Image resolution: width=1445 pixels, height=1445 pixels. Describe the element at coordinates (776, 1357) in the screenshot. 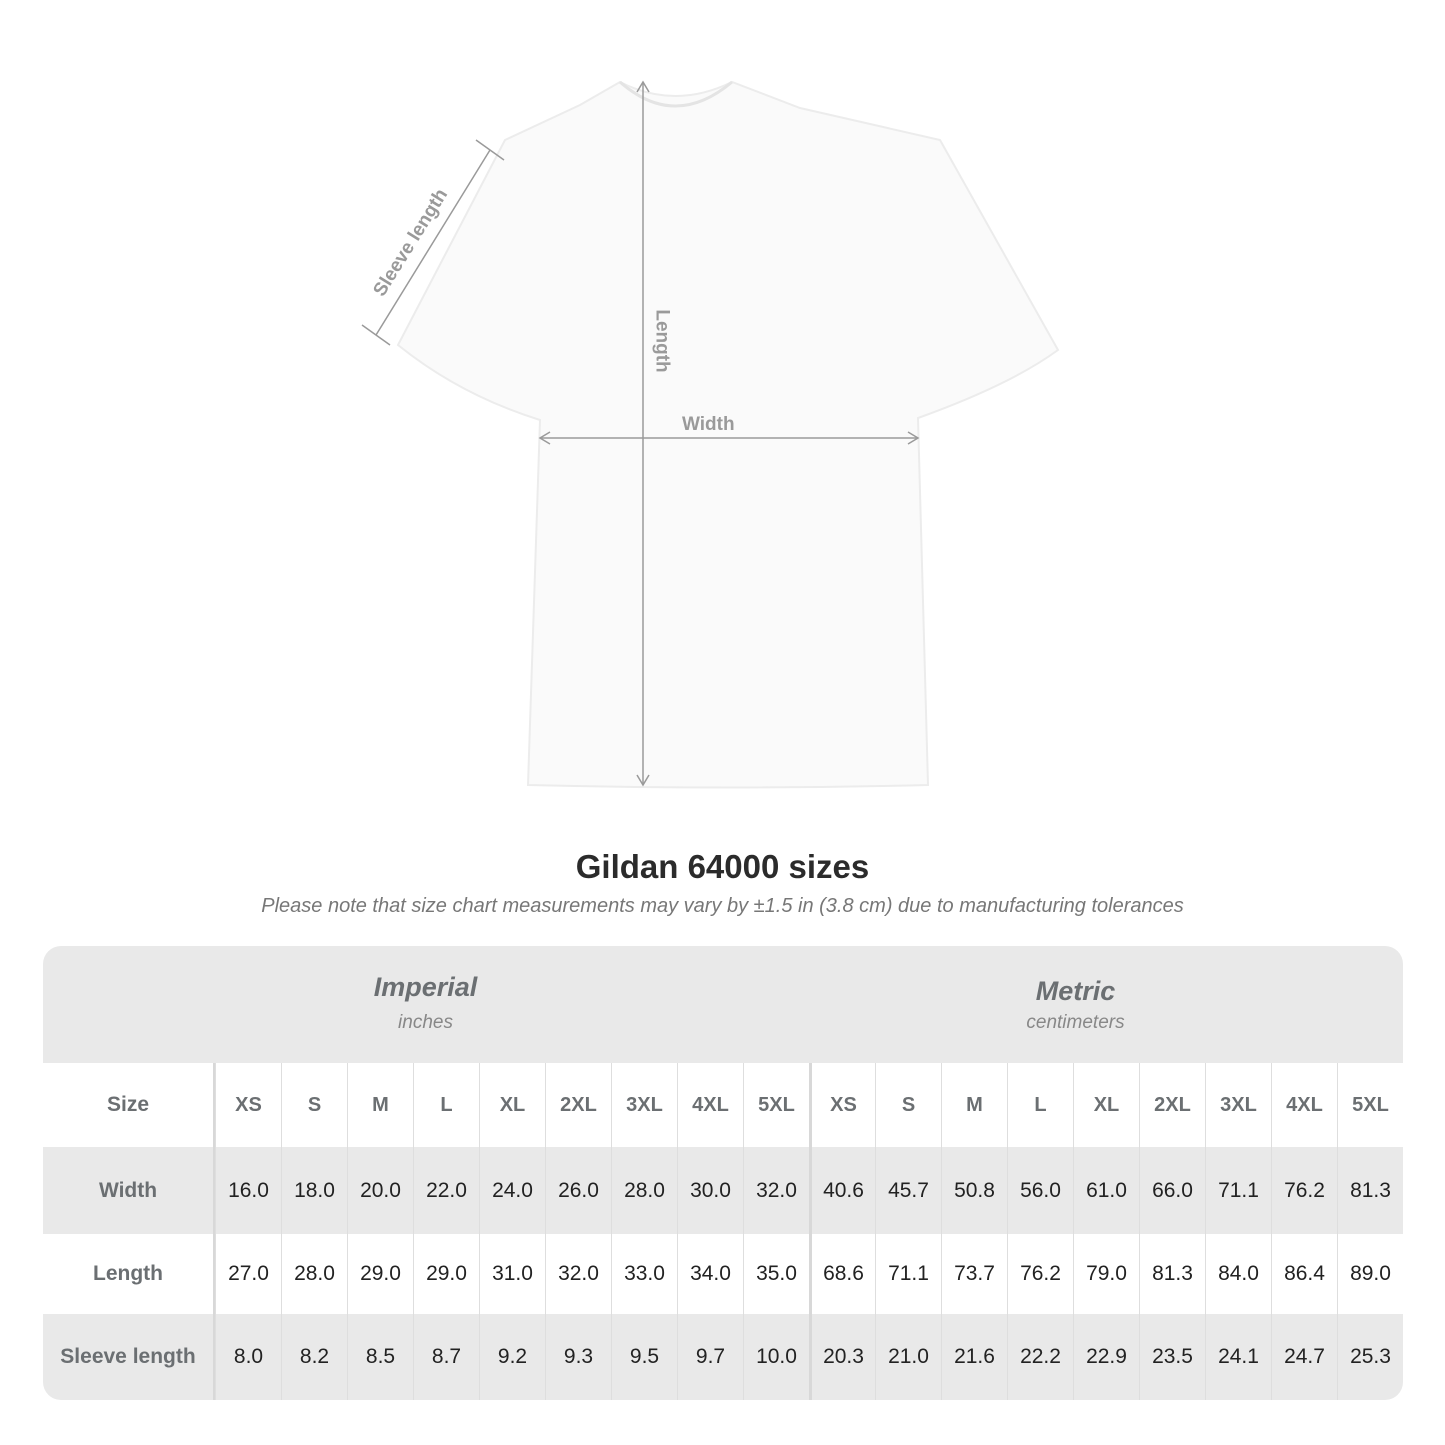

I see `imperial-value-cell: 10.0` at that location.